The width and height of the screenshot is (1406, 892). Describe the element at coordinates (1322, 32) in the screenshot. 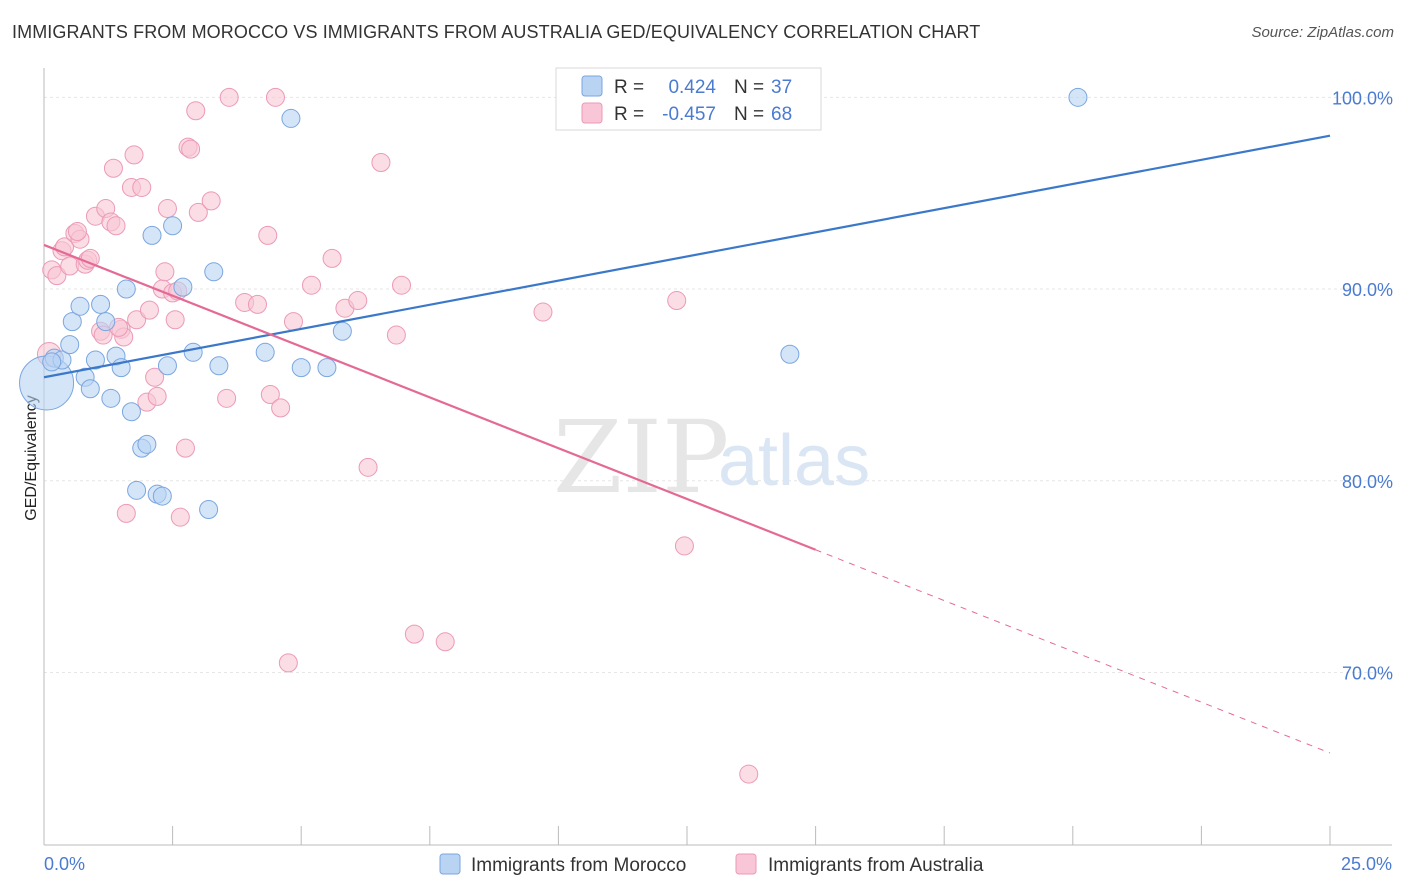

I see `chart-source: Source: ZipAtlas.com` at that location.